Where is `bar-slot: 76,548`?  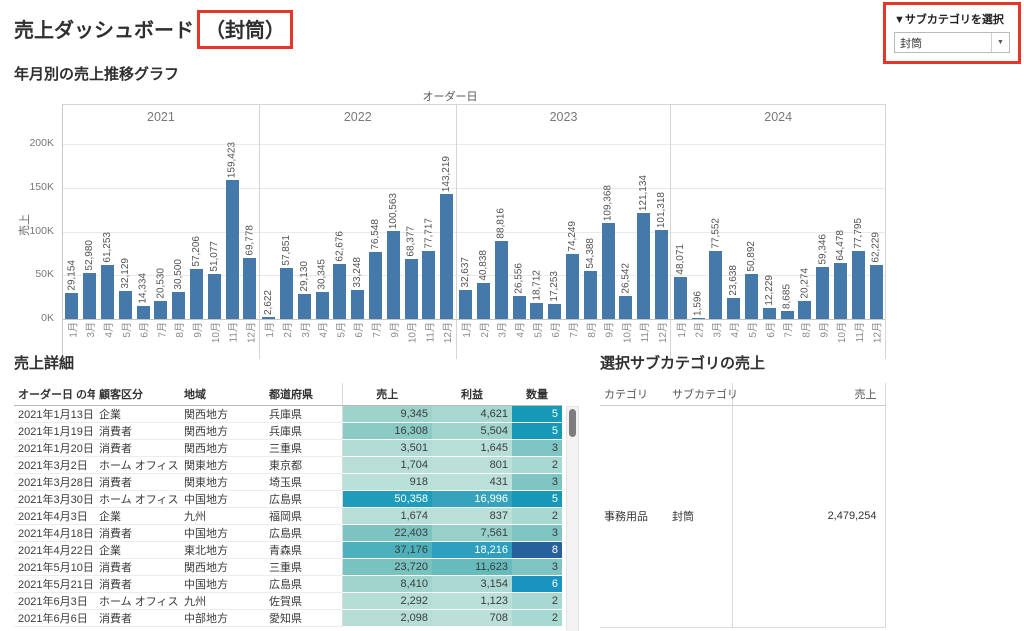 bar-slot: 76,548 is located at coordinates (376, 224).